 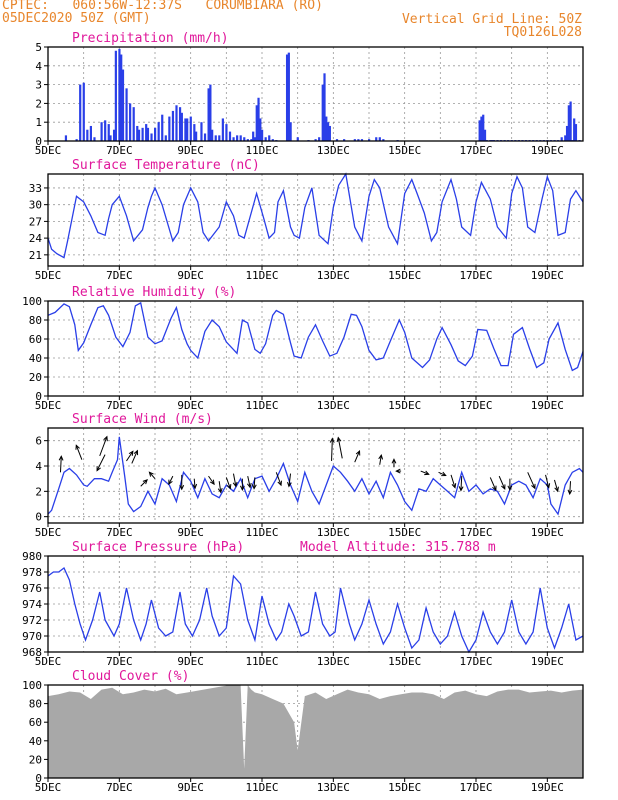 What do you see at coordinates (48, 275) in the screenshot?
I see `temperature-xtick-label: 5DEC` at bounding box center [48, 275].